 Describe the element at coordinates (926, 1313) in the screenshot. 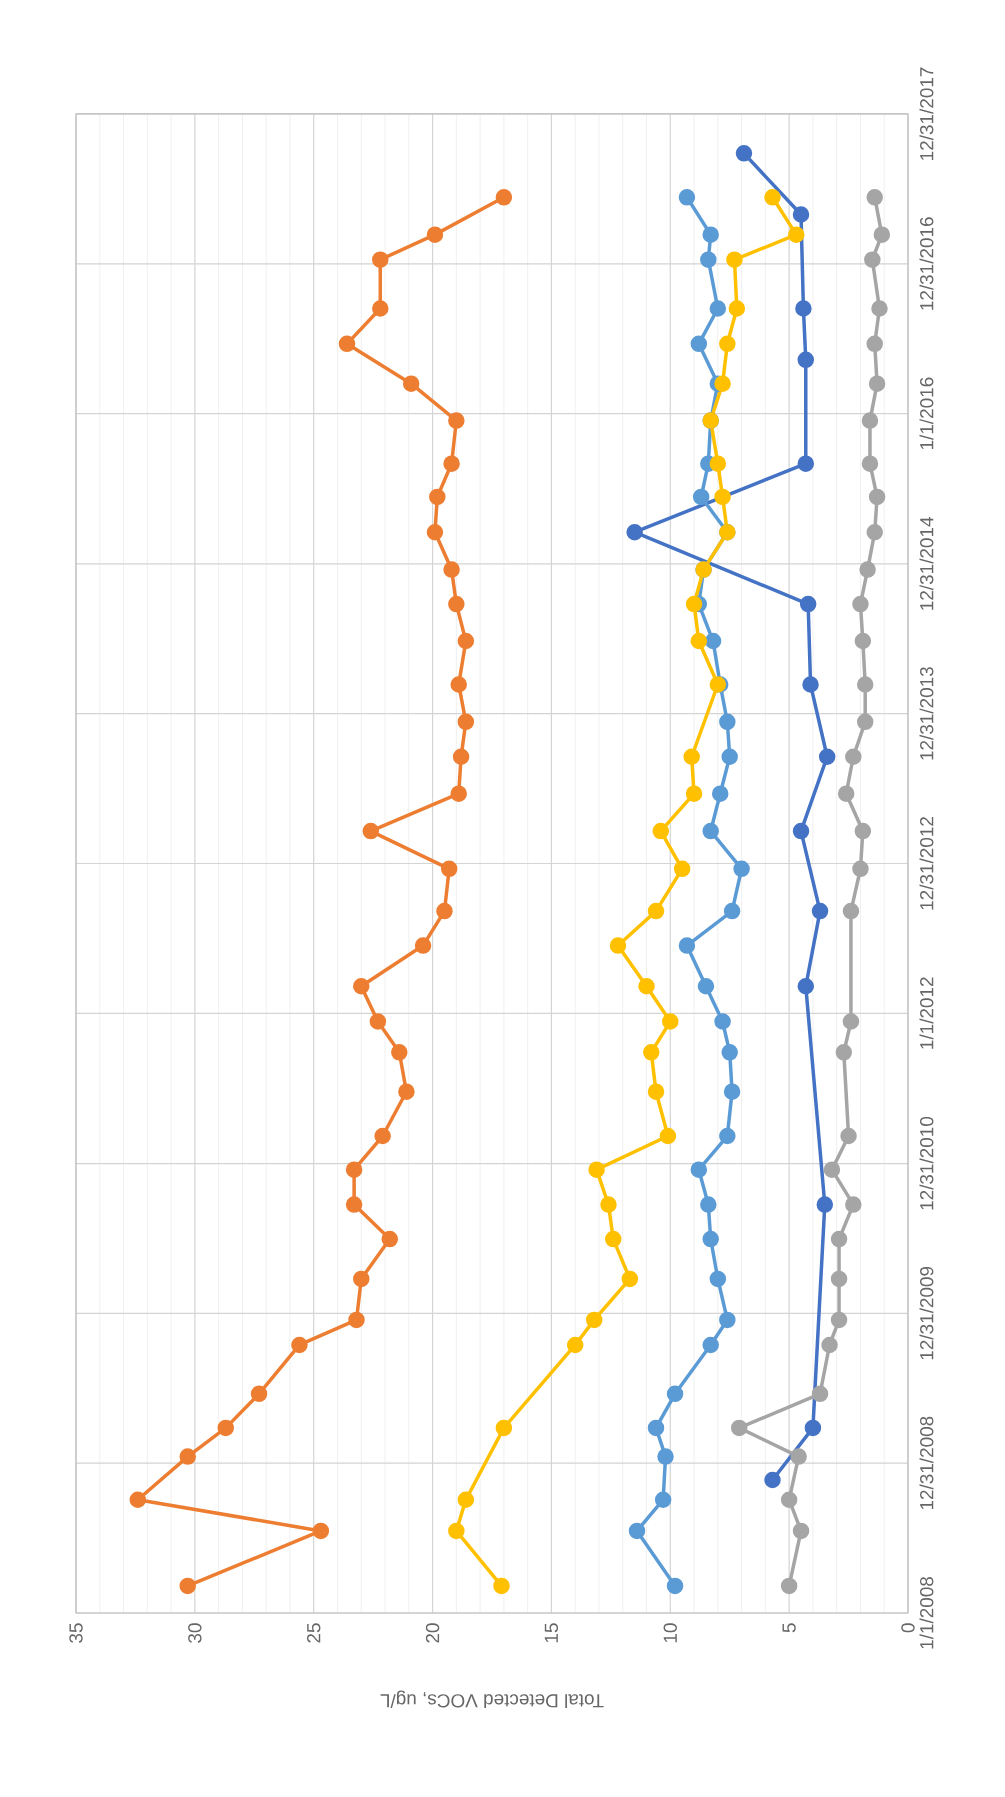

I see `y-tick-label: 12/31/2009` at that location.